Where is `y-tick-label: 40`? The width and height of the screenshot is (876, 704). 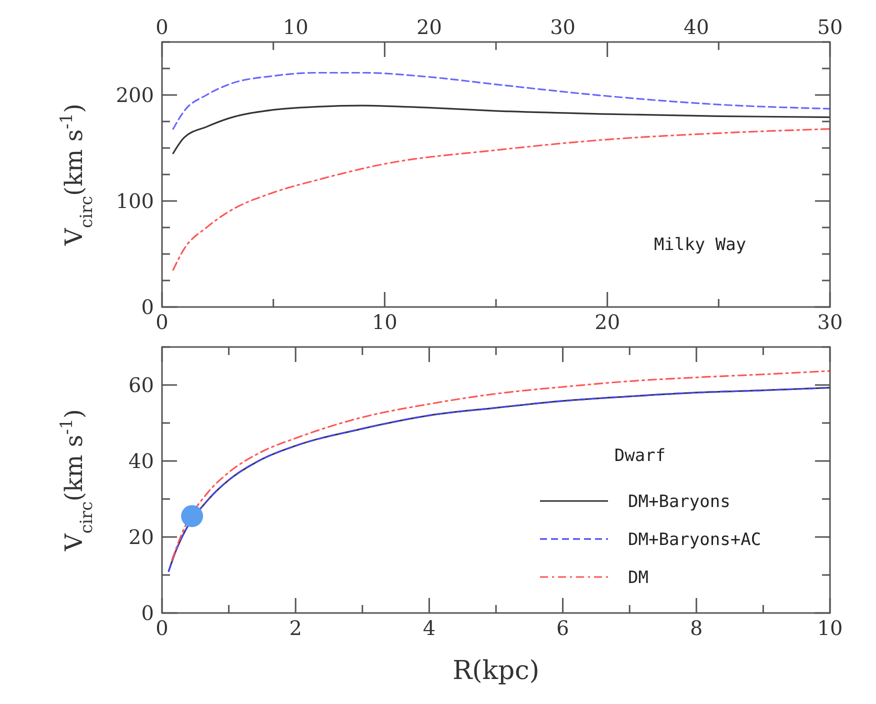
y-tick-label: 40 is located at coordinates (141, 461).